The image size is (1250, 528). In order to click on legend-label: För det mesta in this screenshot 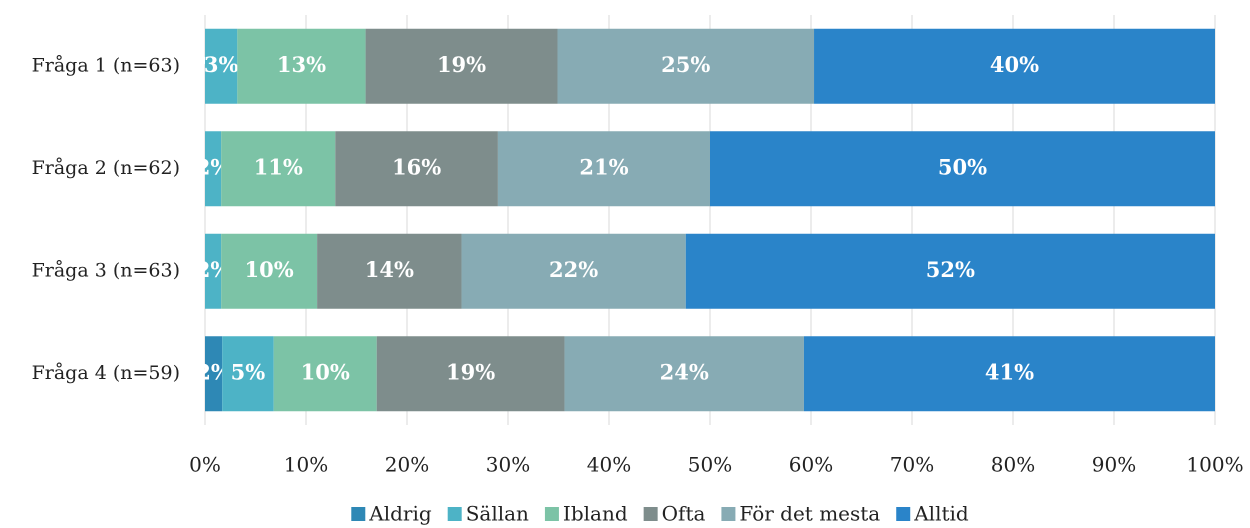, I will do `click(809, 514)`.